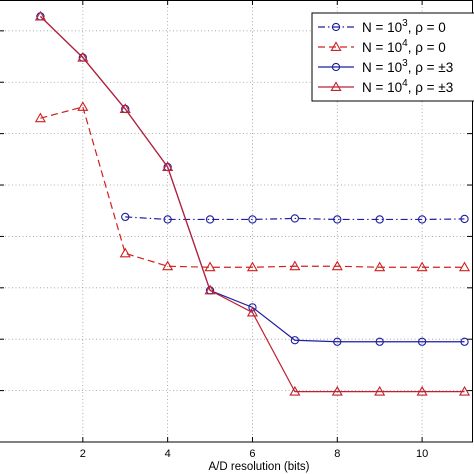 This screenshot has width=474, height=474. What do you see at coordinates (422, 454) in the screenshot?
I see `x-tick-label: 10` at bounding box center [422, 454].